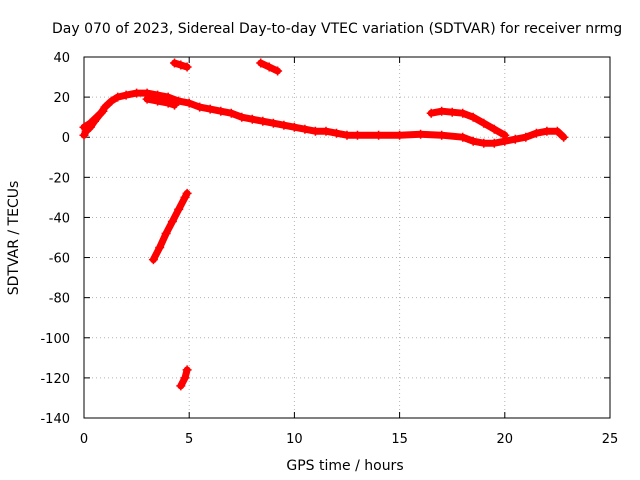 This screenshot has width=640, height=480. What do you see at coordinates (66, 138) in the screenshot?
I see `y-tick-label-2: 0` at bounding box center [66, 138].